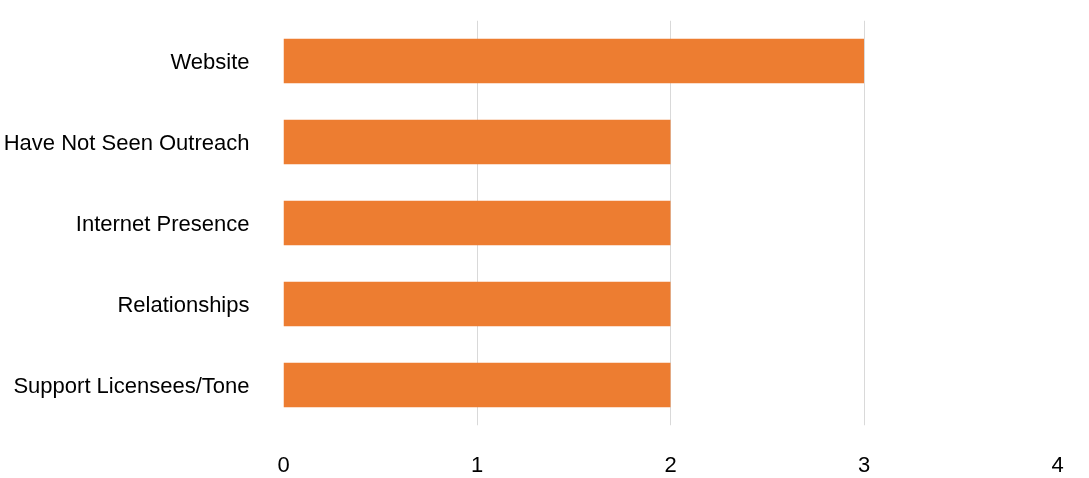 Image resolution: width=1089 pixels, height=478 pixels. Describe the element at coordinates (131, 385) in the screenshot. I see `y-tick-label: Support Licensees/Tone` at that location.